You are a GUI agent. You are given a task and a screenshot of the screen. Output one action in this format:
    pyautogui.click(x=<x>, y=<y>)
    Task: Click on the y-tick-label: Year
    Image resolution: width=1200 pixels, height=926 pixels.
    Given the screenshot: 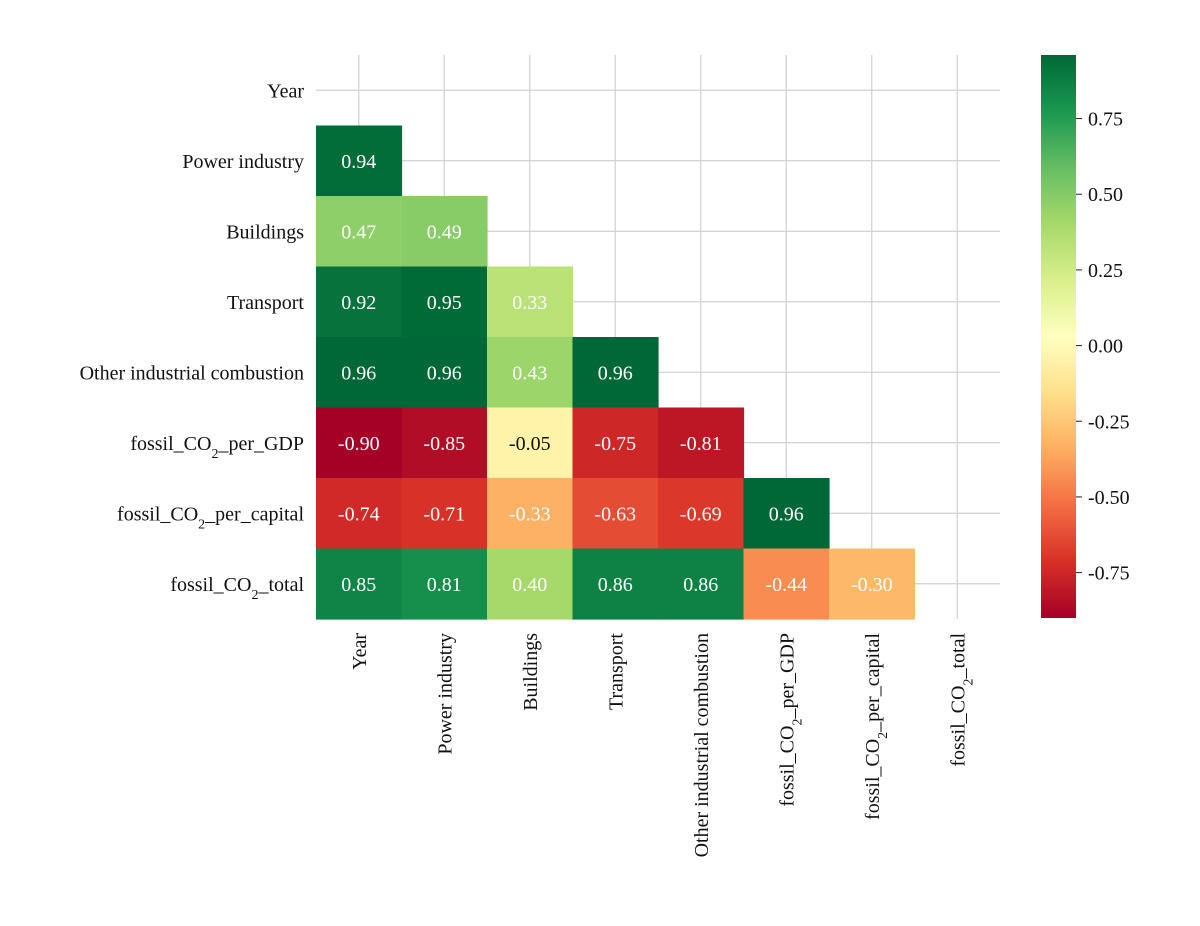 What is the action you would take?
    pyautogui.click(x=285, y=91)
    